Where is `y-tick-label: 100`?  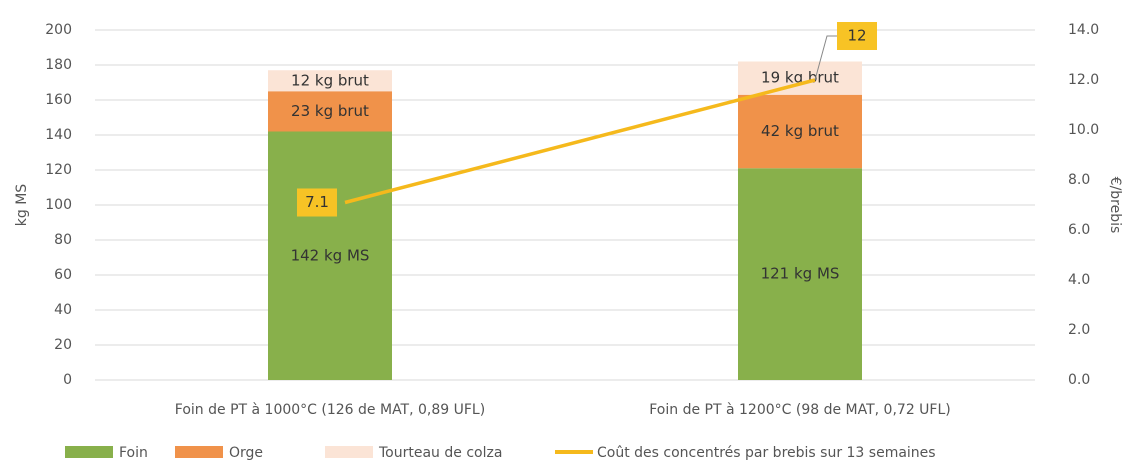 y-tick-label: 100 is located at coordinates (58, 205).